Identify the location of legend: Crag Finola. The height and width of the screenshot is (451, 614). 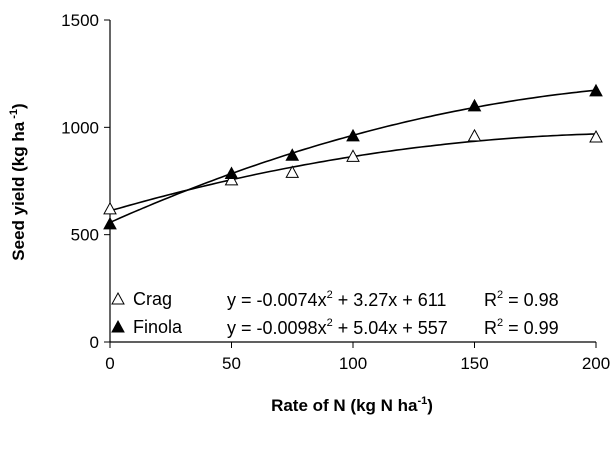
(147, 313).